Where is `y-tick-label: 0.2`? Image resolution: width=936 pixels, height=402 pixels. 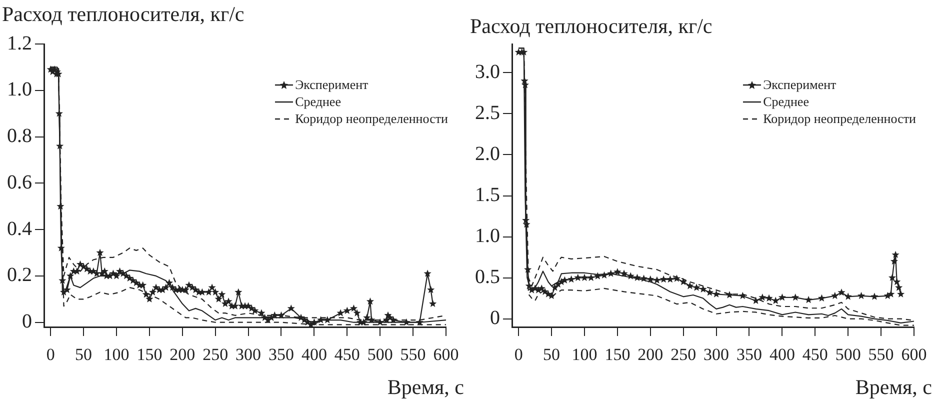 y-tick-label: 0.2 is located at coordinates (19, 275).